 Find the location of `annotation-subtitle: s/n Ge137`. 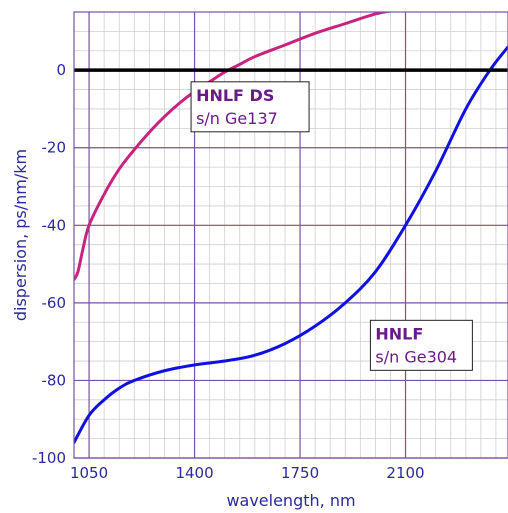

annotation-subtitle: s/n Ge137 is located at coordinates (237, 118).